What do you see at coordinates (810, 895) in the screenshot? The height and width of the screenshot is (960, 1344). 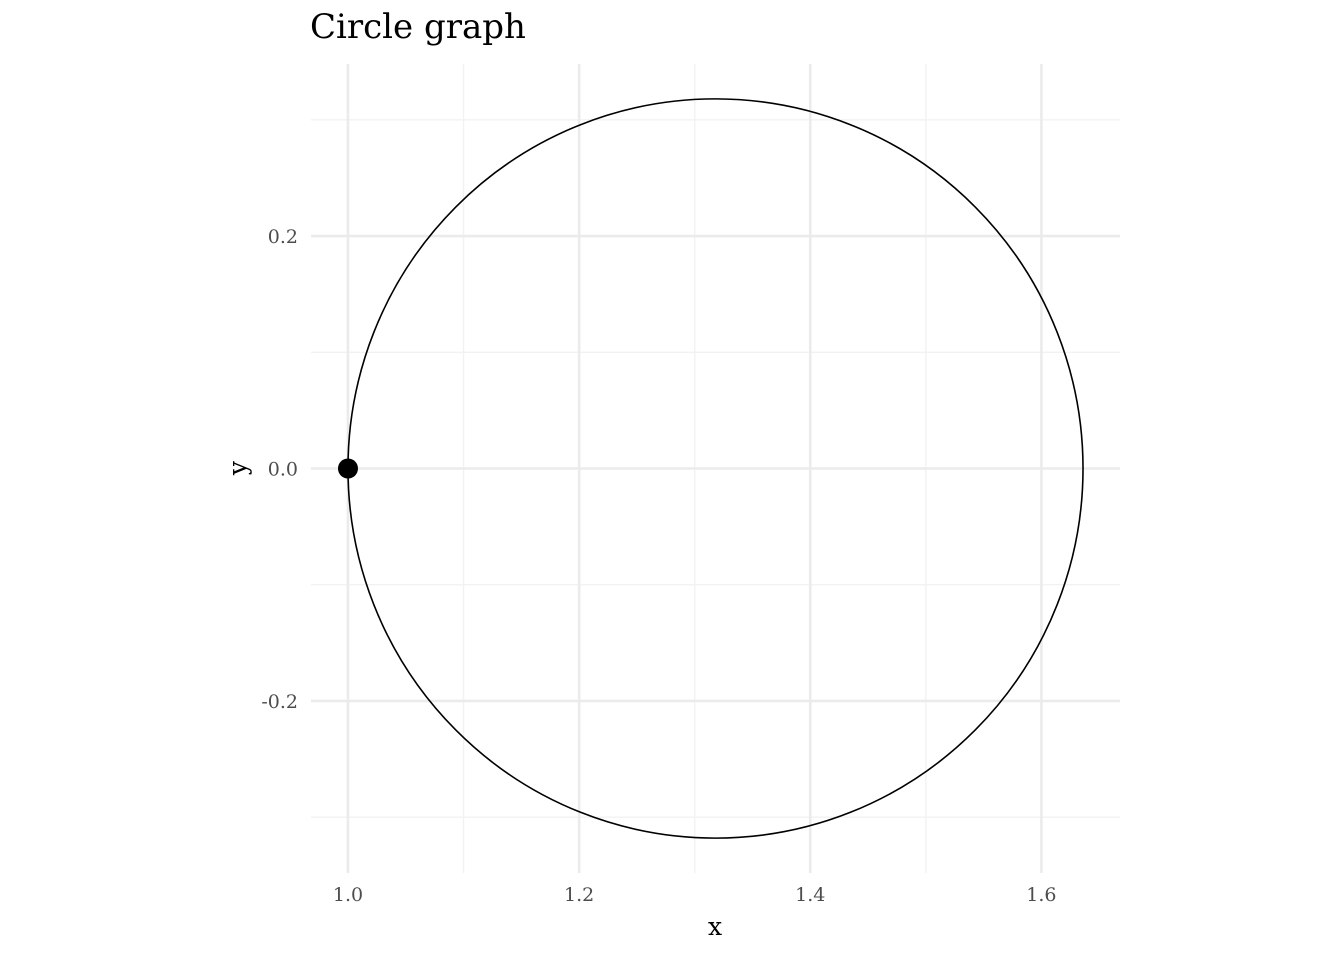 I see `x-tick-label: 1.4` at bounding box center [810, 895].